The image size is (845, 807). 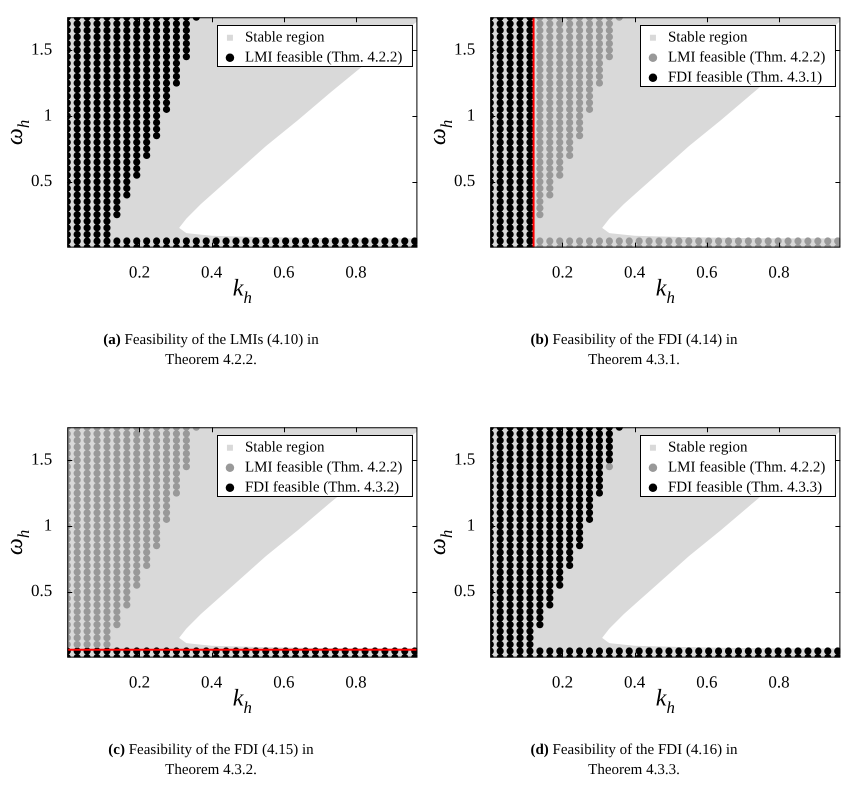 I want to click on text: (a) Feasibility of the LMIs (4.10) in Theorem 4.2.2., so click(x=211, y=350).